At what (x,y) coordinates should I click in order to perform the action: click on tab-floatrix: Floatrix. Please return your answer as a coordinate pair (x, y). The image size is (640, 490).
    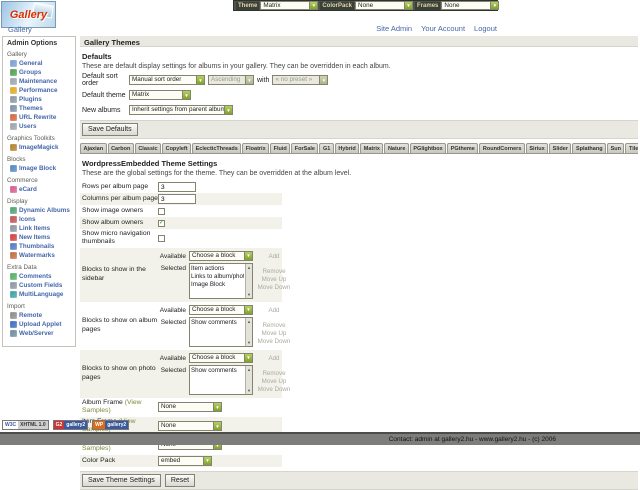
    Looking at the image, I should click on (256, 148).